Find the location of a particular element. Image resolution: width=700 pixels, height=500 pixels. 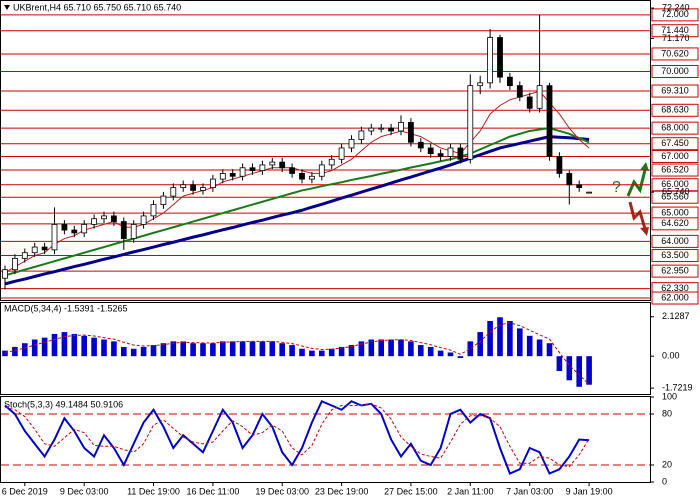

y-tick-label: 0 is located at coordinates (664, 481).